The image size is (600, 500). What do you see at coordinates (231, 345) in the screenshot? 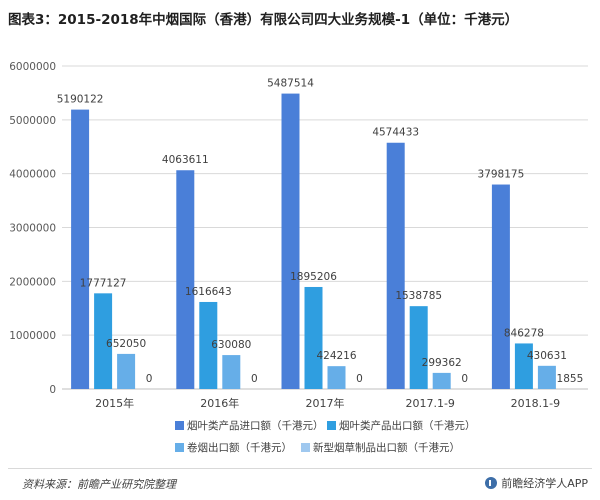
I see `data-label: 630080` at bounding box center [231, 345].